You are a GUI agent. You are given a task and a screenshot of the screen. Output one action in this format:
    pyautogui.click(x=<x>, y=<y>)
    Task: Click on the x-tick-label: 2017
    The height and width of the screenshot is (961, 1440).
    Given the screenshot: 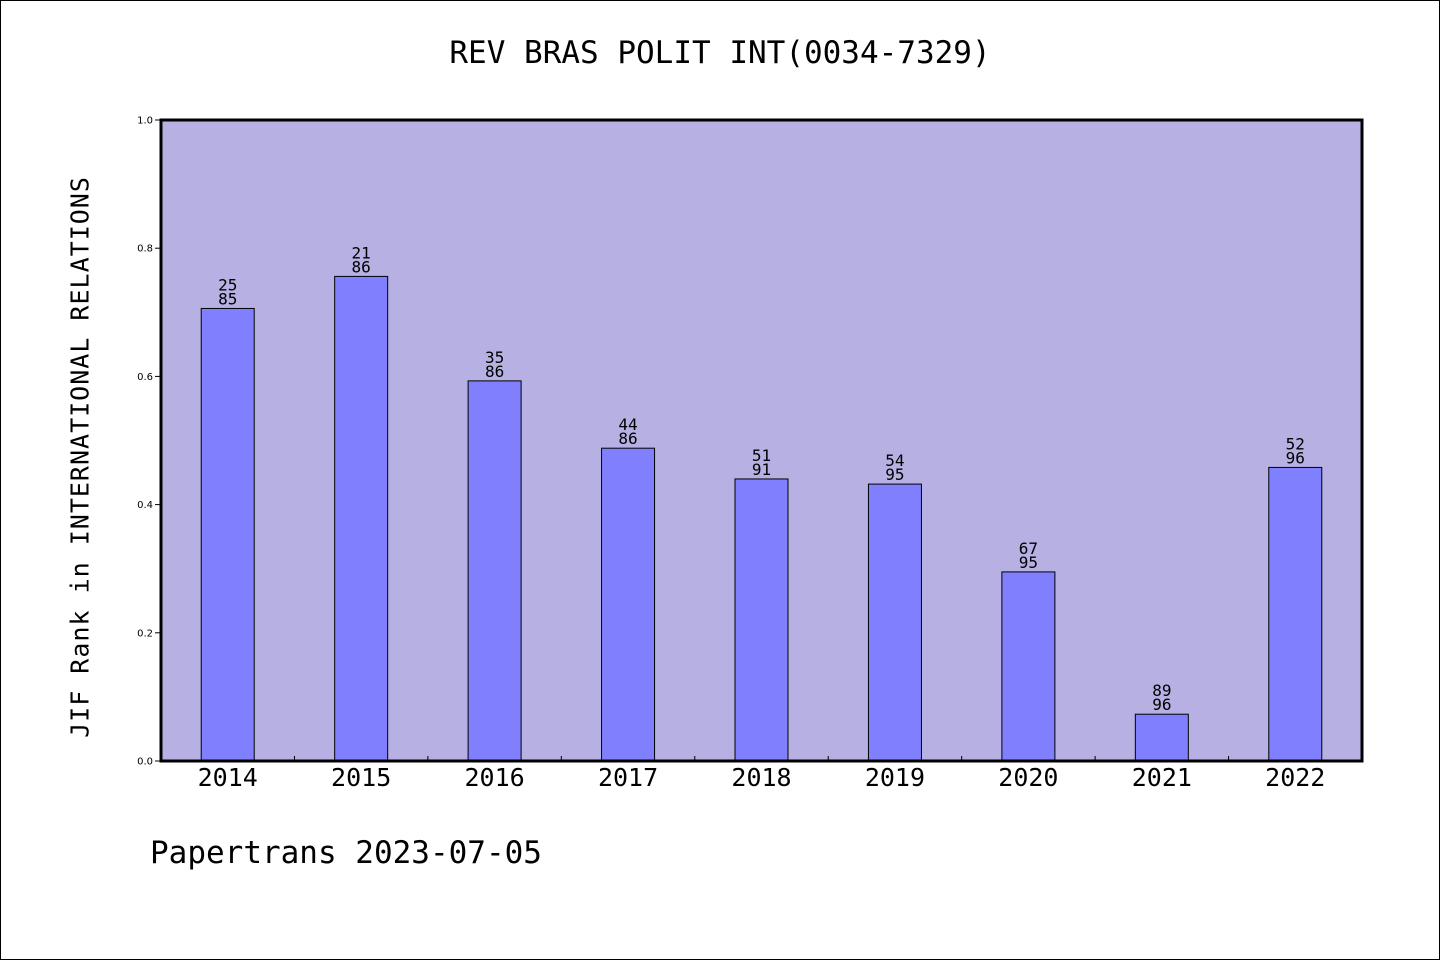 What is the action you would take?
    pyautogui.click(x=628, y=777)
    